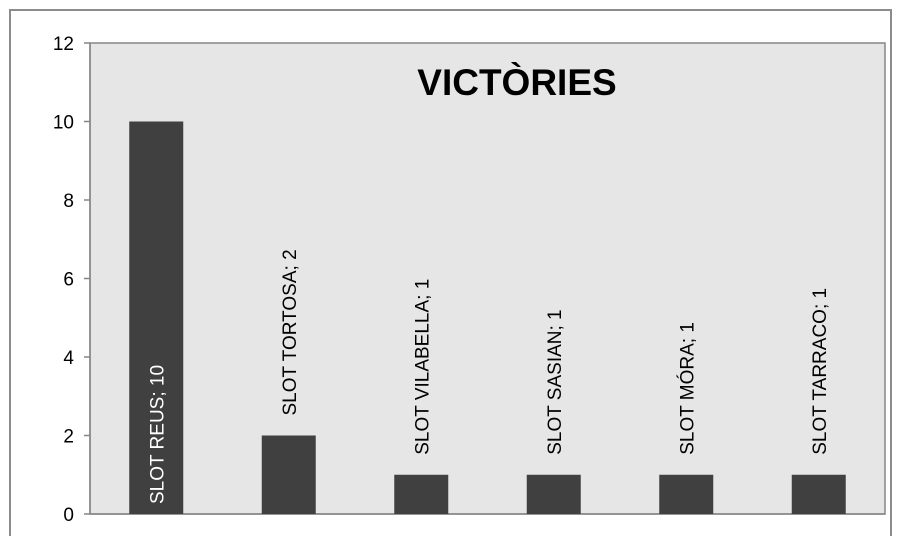 The width and height of the screenshot is (904, 538). Describe the element at coordinates (555, 381) in the screenshot. I see `data-label: SLOT SASIAN; 1` at that location.